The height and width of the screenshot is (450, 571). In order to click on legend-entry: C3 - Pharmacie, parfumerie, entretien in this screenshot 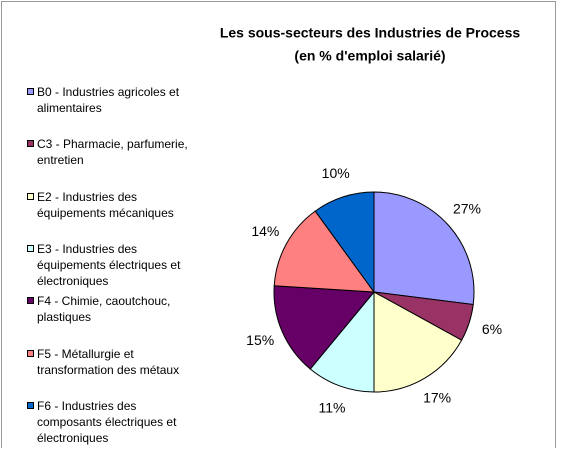, I will do `click(112, 152)`.